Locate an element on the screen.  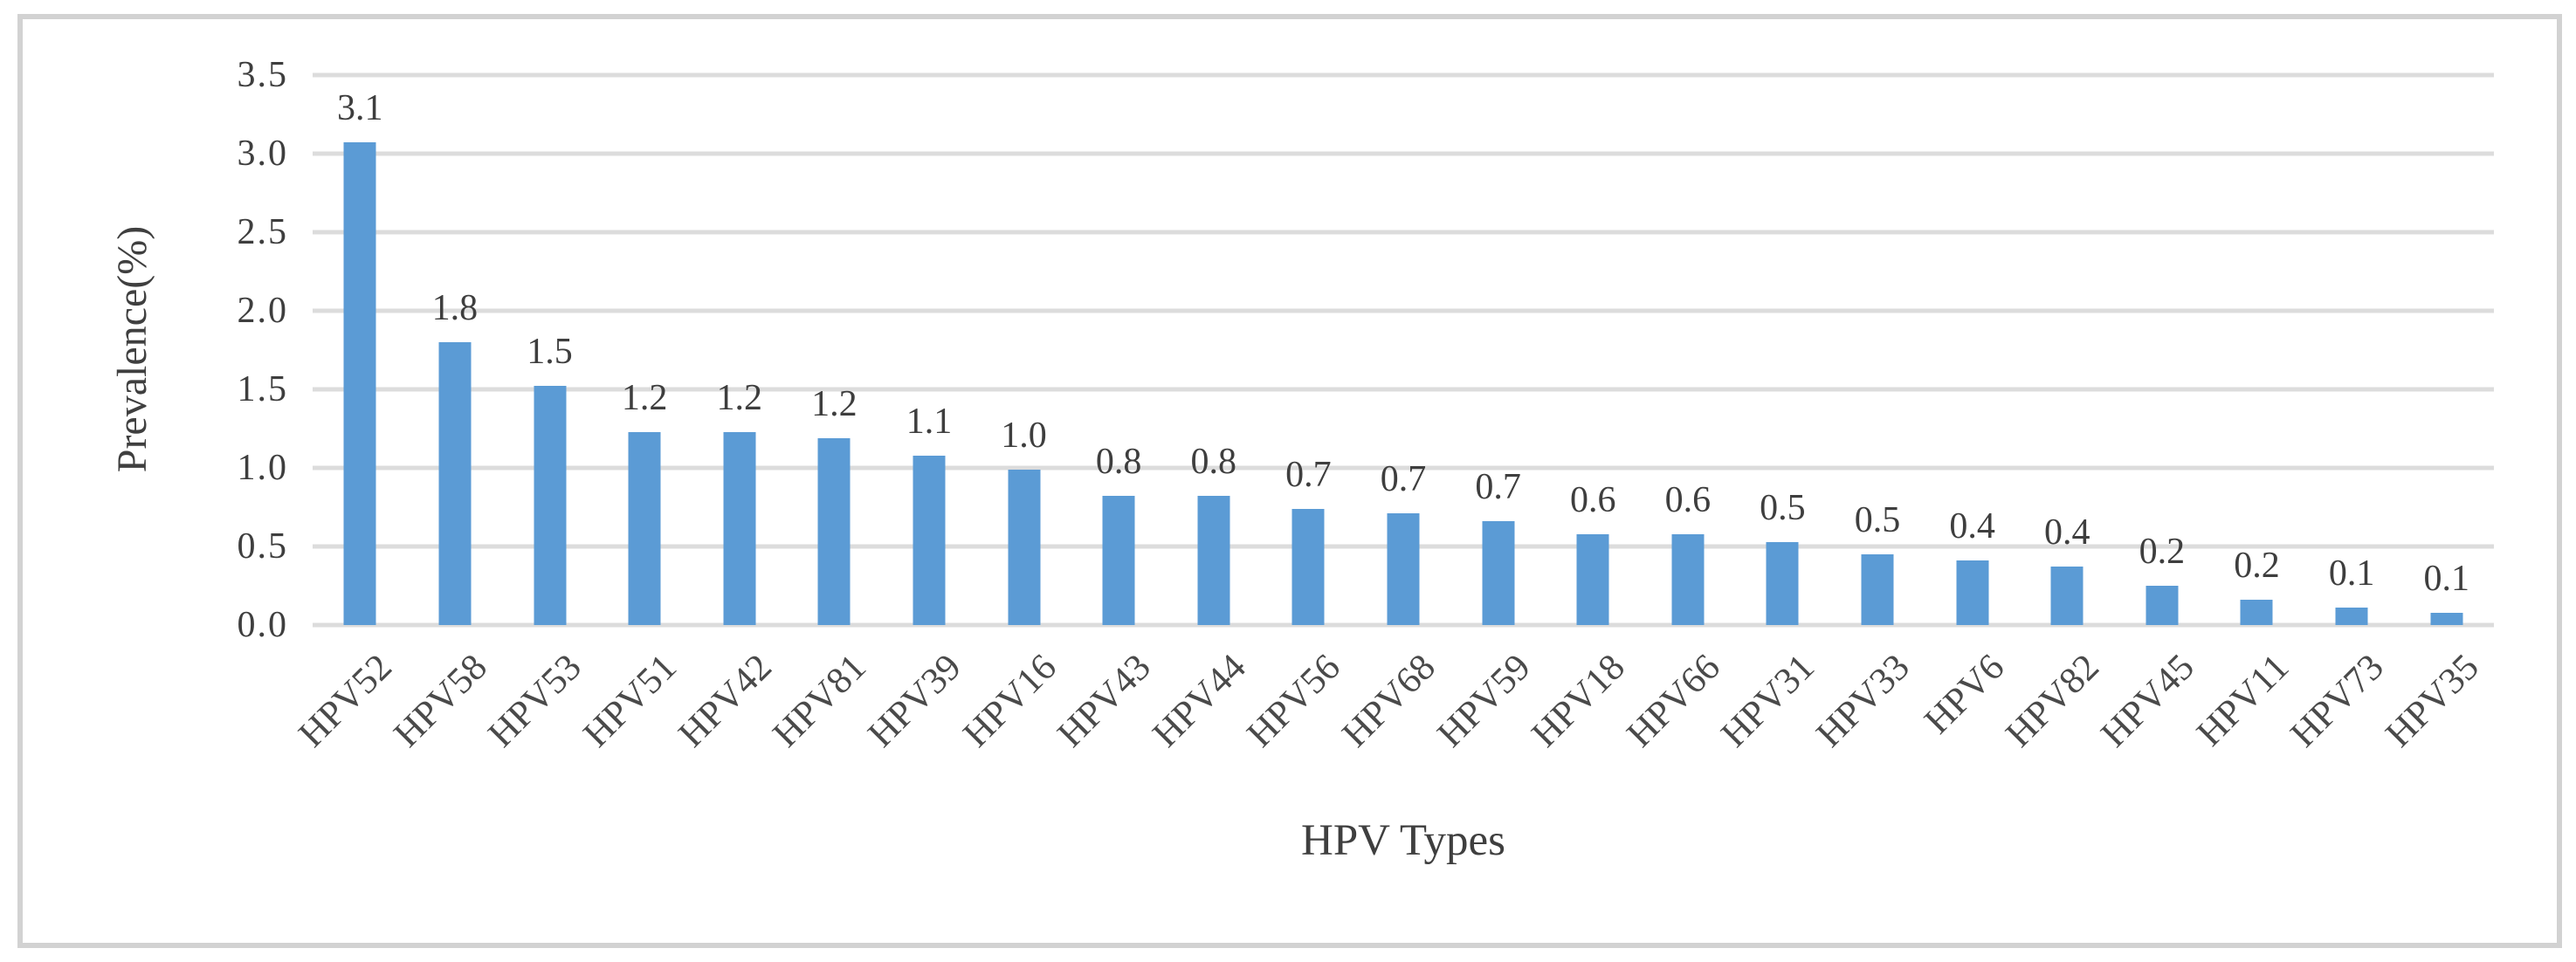
bar-slot: 3.1 is located at coordinates (360, 350).